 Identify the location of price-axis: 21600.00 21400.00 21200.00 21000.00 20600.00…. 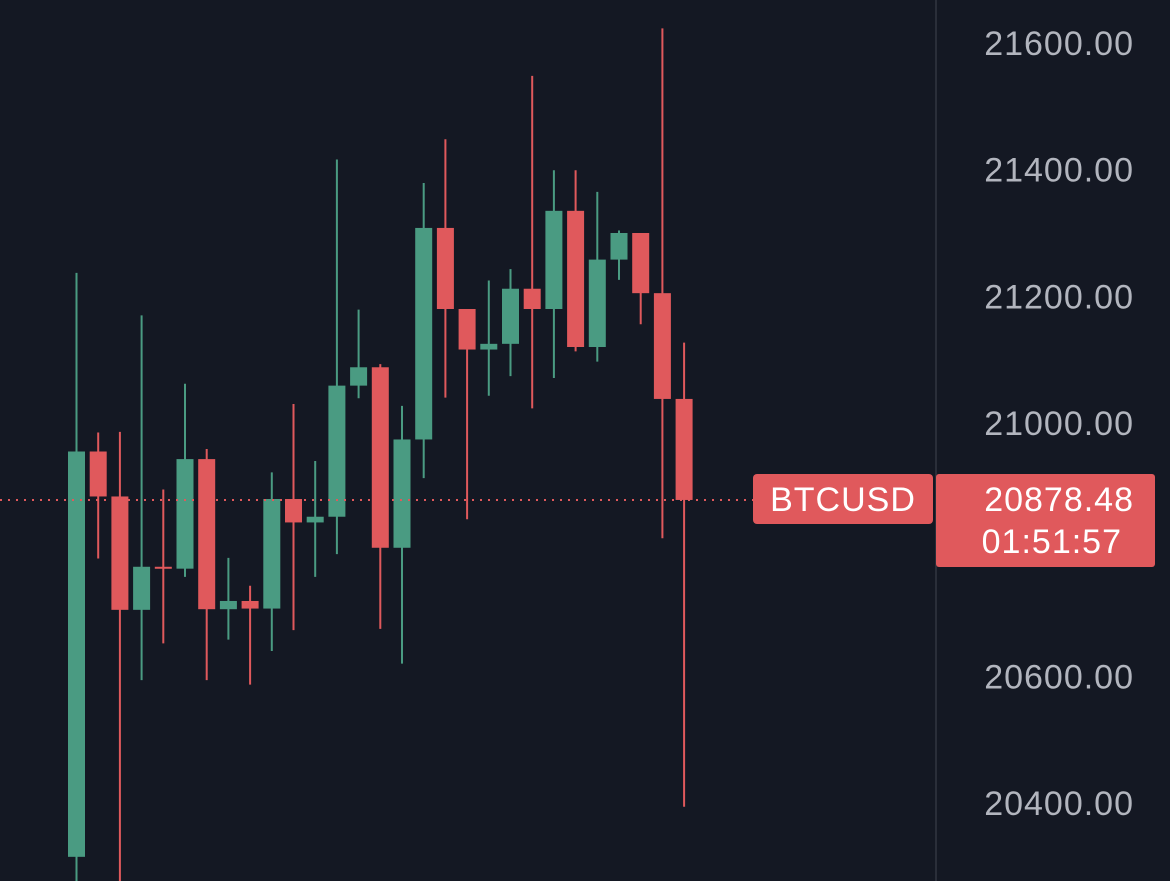
(1059, 424).